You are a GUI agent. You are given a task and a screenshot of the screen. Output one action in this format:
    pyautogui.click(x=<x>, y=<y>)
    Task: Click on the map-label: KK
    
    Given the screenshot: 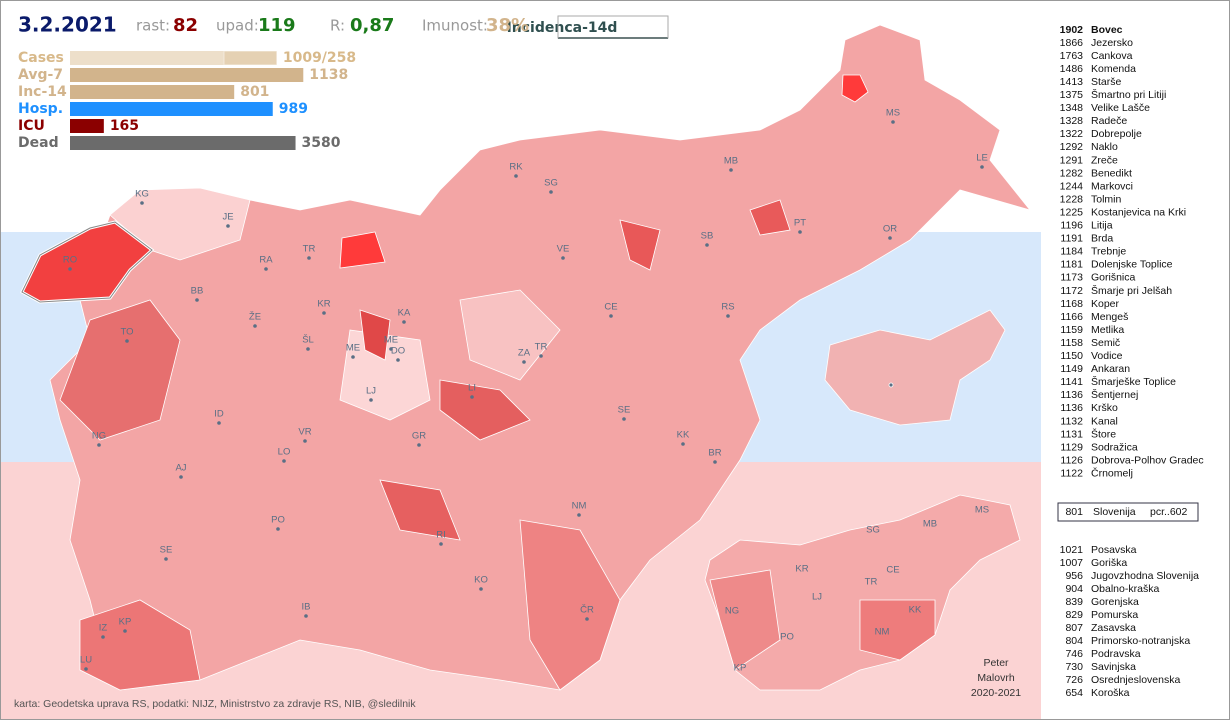 What is the action you would take?
    pyautogui.click(x=683, y=435)
    